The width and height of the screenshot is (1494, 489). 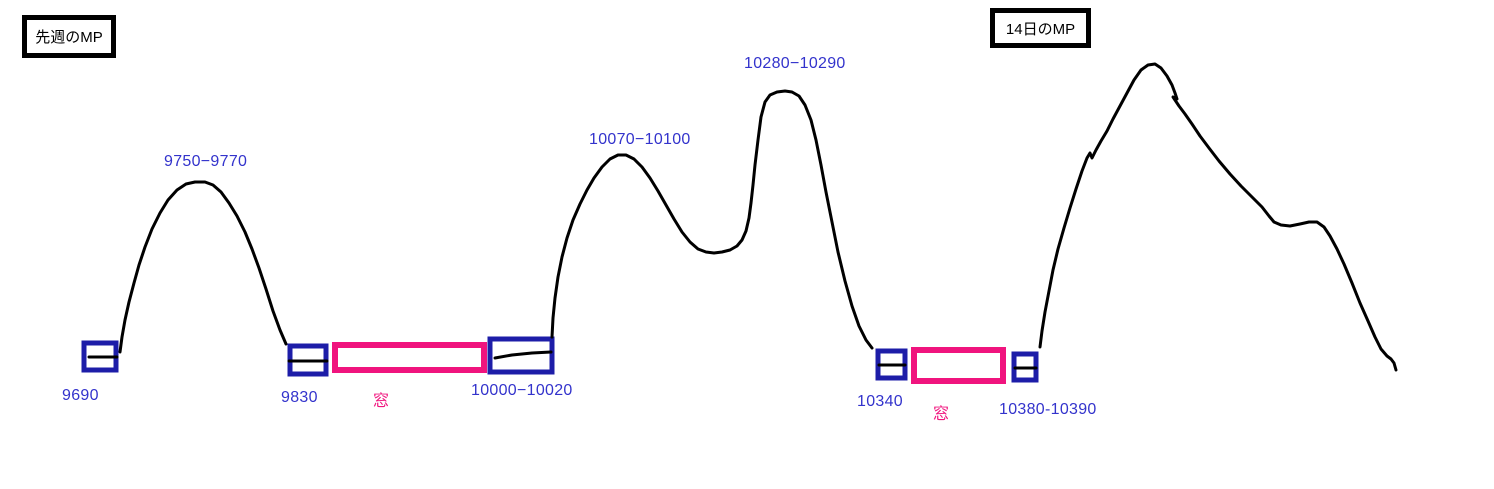 What do you see at coordinates (1048, 409) in the screenshot?
I see `label-range-10380-10390: 10380-10390` at bounding box center [1048, 409].